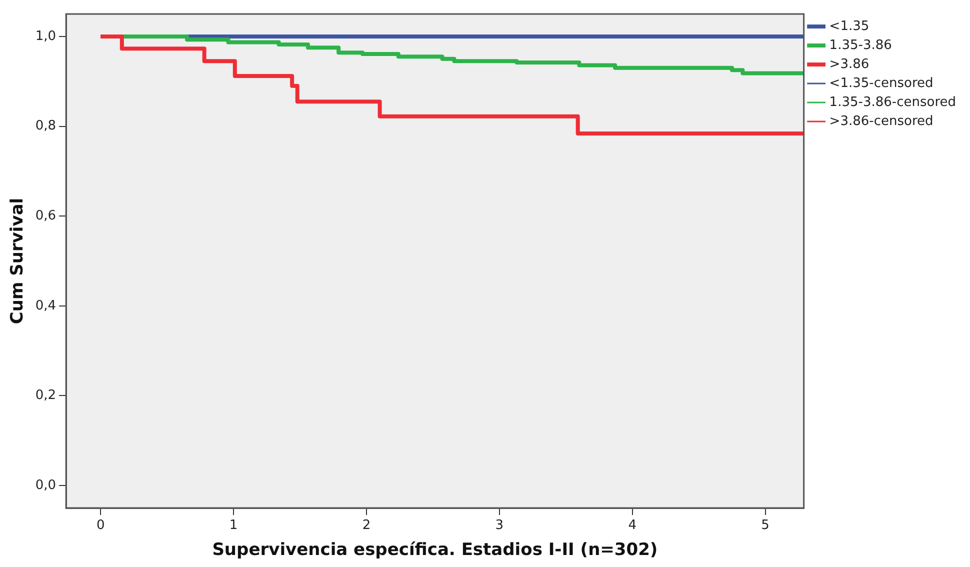  What do you see at coordinates (849, 64) in the screenshot?
I see `legend-label: >3.86` at bounding box center [849, 64].